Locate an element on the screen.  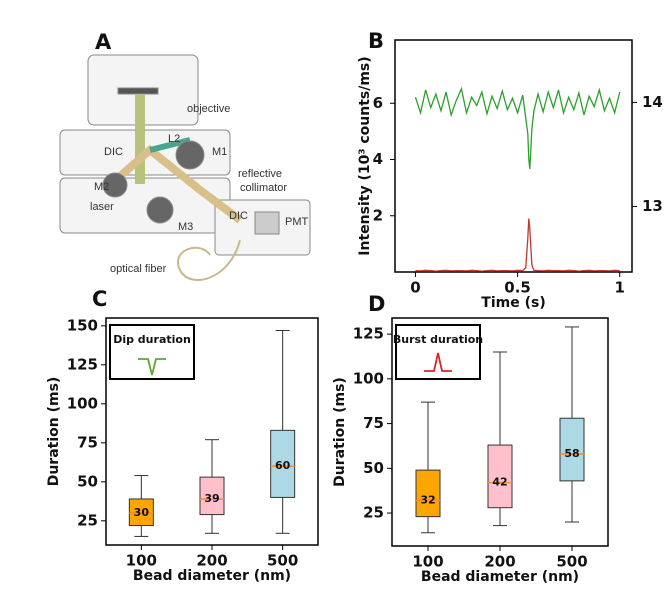
x-tick-label: 0.5 is located at coordinates (517, 288).